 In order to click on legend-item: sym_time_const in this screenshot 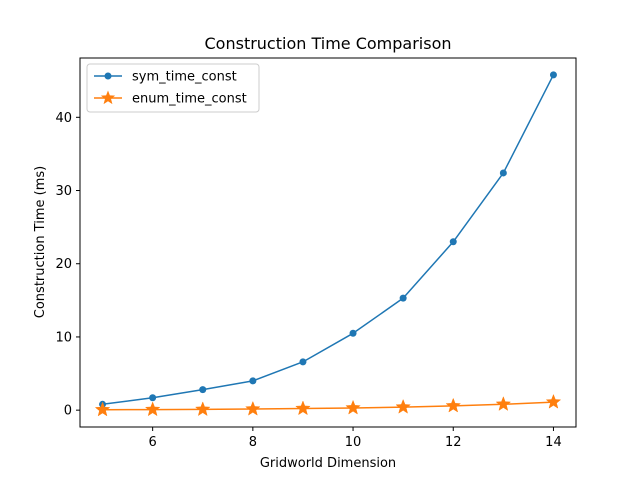, I will do `click(165, 77)`.